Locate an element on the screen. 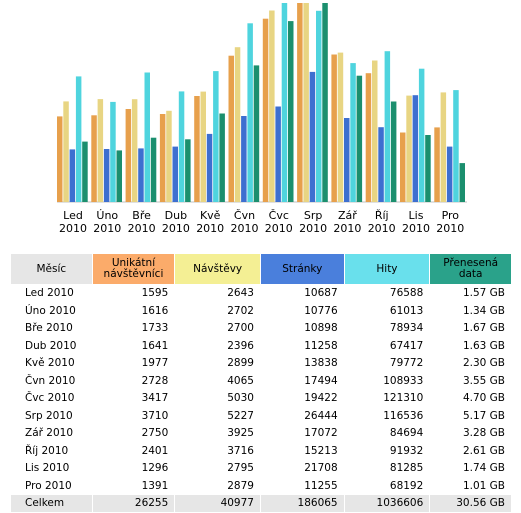 Image resolution: width=521 pixels, height=513 pixels. table-row: Led 2010 1595 2643 10687 76588 1.57 GB is located at coordinates (261, 293).